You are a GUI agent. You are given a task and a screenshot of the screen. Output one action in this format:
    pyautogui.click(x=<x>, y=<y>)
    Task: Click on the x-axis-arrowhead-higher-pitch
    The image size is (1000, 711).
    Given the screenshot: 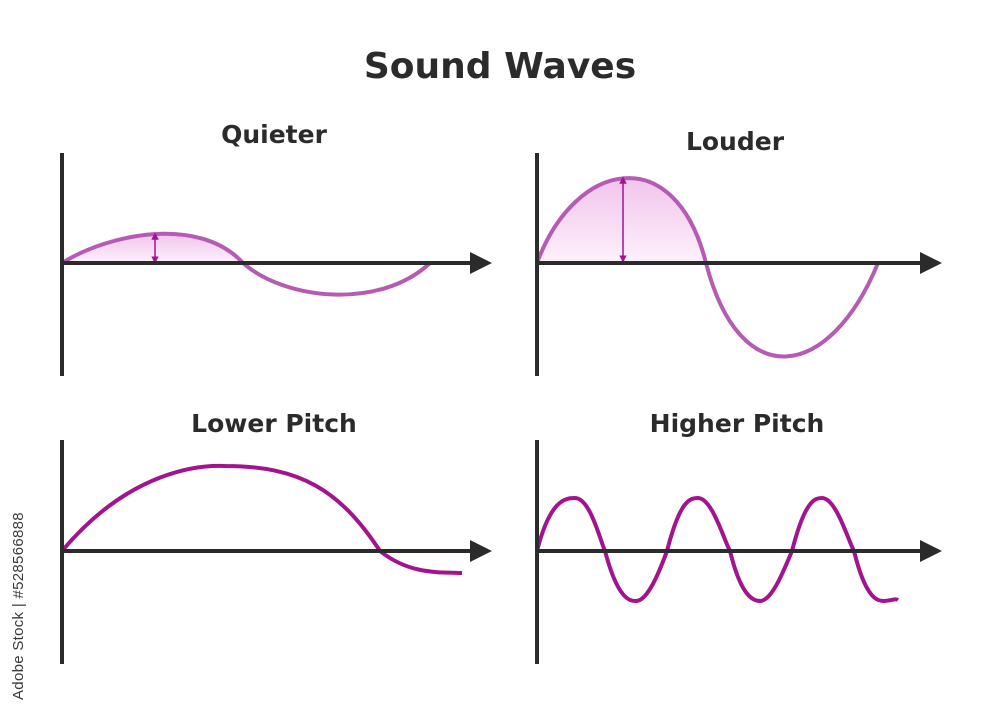 What is the action you would take?
    pyautogui.click(x=931, y=551)
    